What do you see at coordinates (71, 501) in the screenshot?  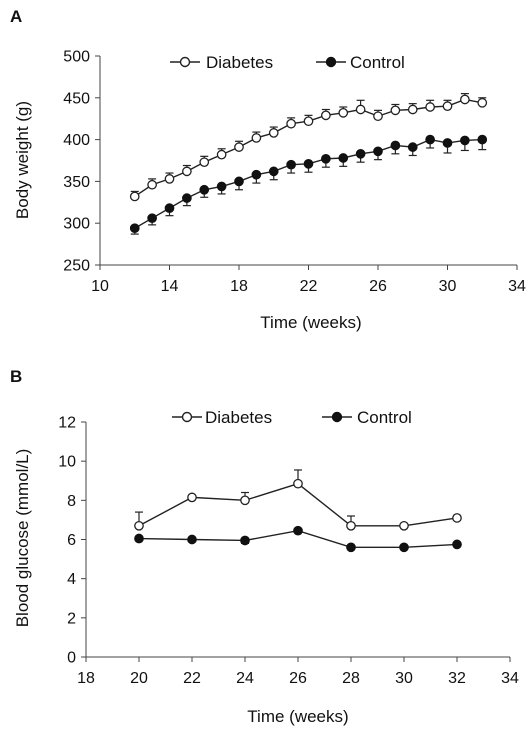 I see `y-tick-label-b: 8` at bounding box center [71, 501].